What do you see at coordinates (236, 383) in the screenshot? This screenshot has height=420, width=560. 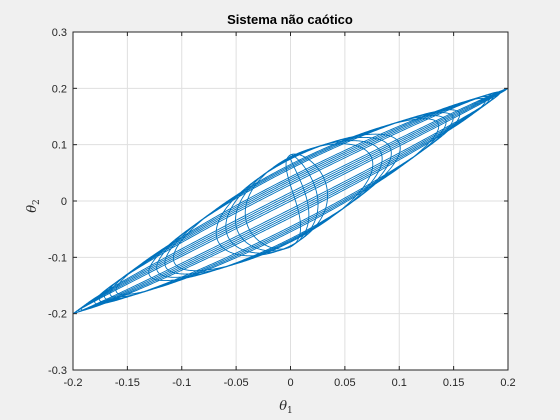 I see `x-tick-label: -0.05` at bounding box center [236, 383].